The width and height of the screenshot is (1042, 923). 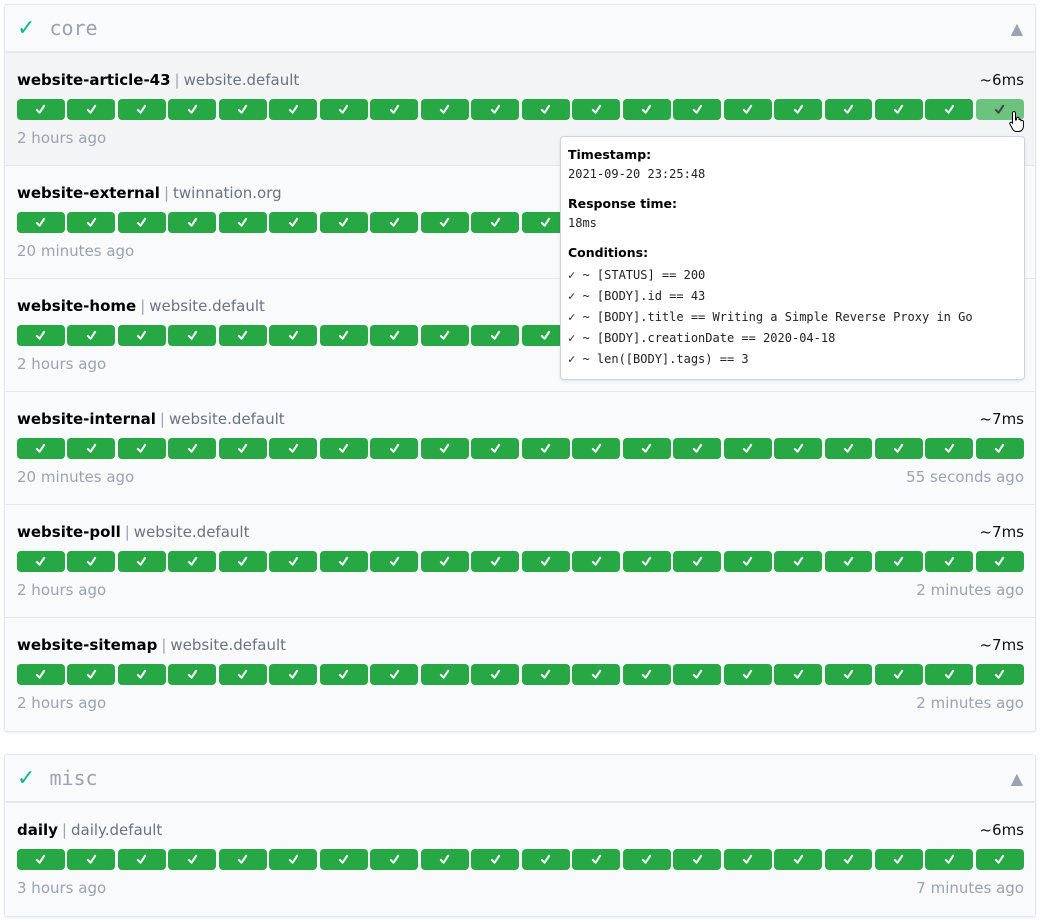 What do you see at coordinates (37, 830) in the screenshot?
I see `endpoint-name: daily` at bounding box center [37, 830].